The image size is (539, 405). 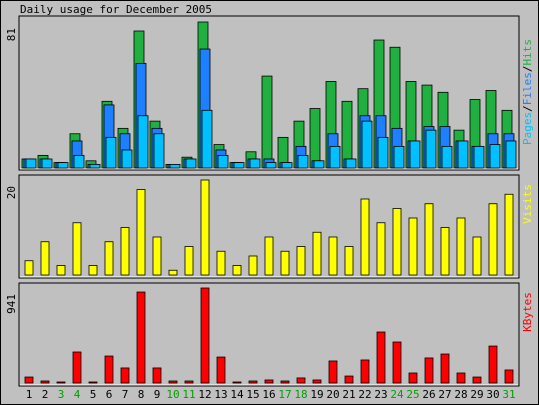 What do you see at coordinates (252, 394) in the screenshot?
I see `x-tick-label: 15` at bounding box center [252, 394].